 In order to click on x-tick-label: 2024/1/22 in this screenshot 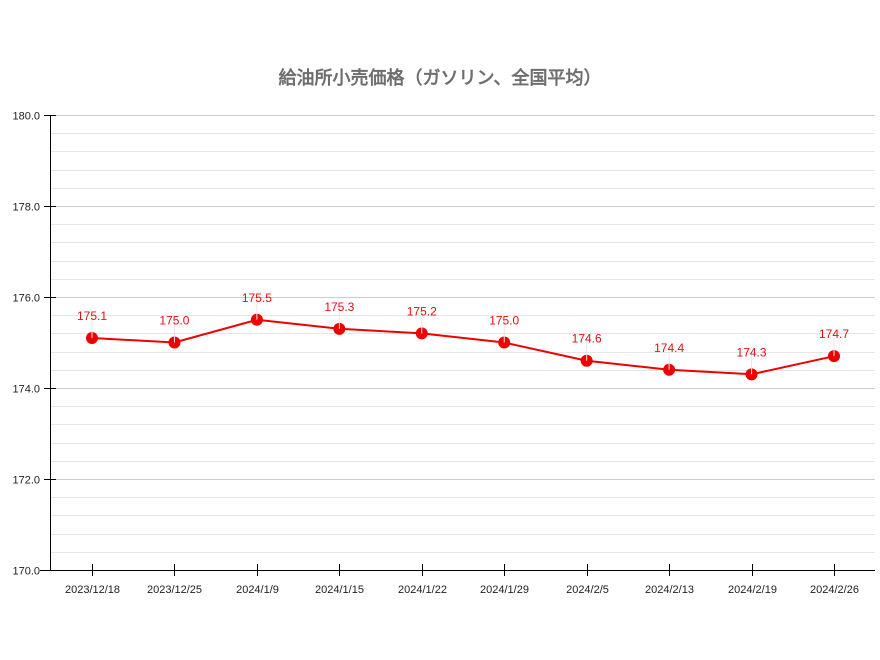, I will do `click(422, 590)`.